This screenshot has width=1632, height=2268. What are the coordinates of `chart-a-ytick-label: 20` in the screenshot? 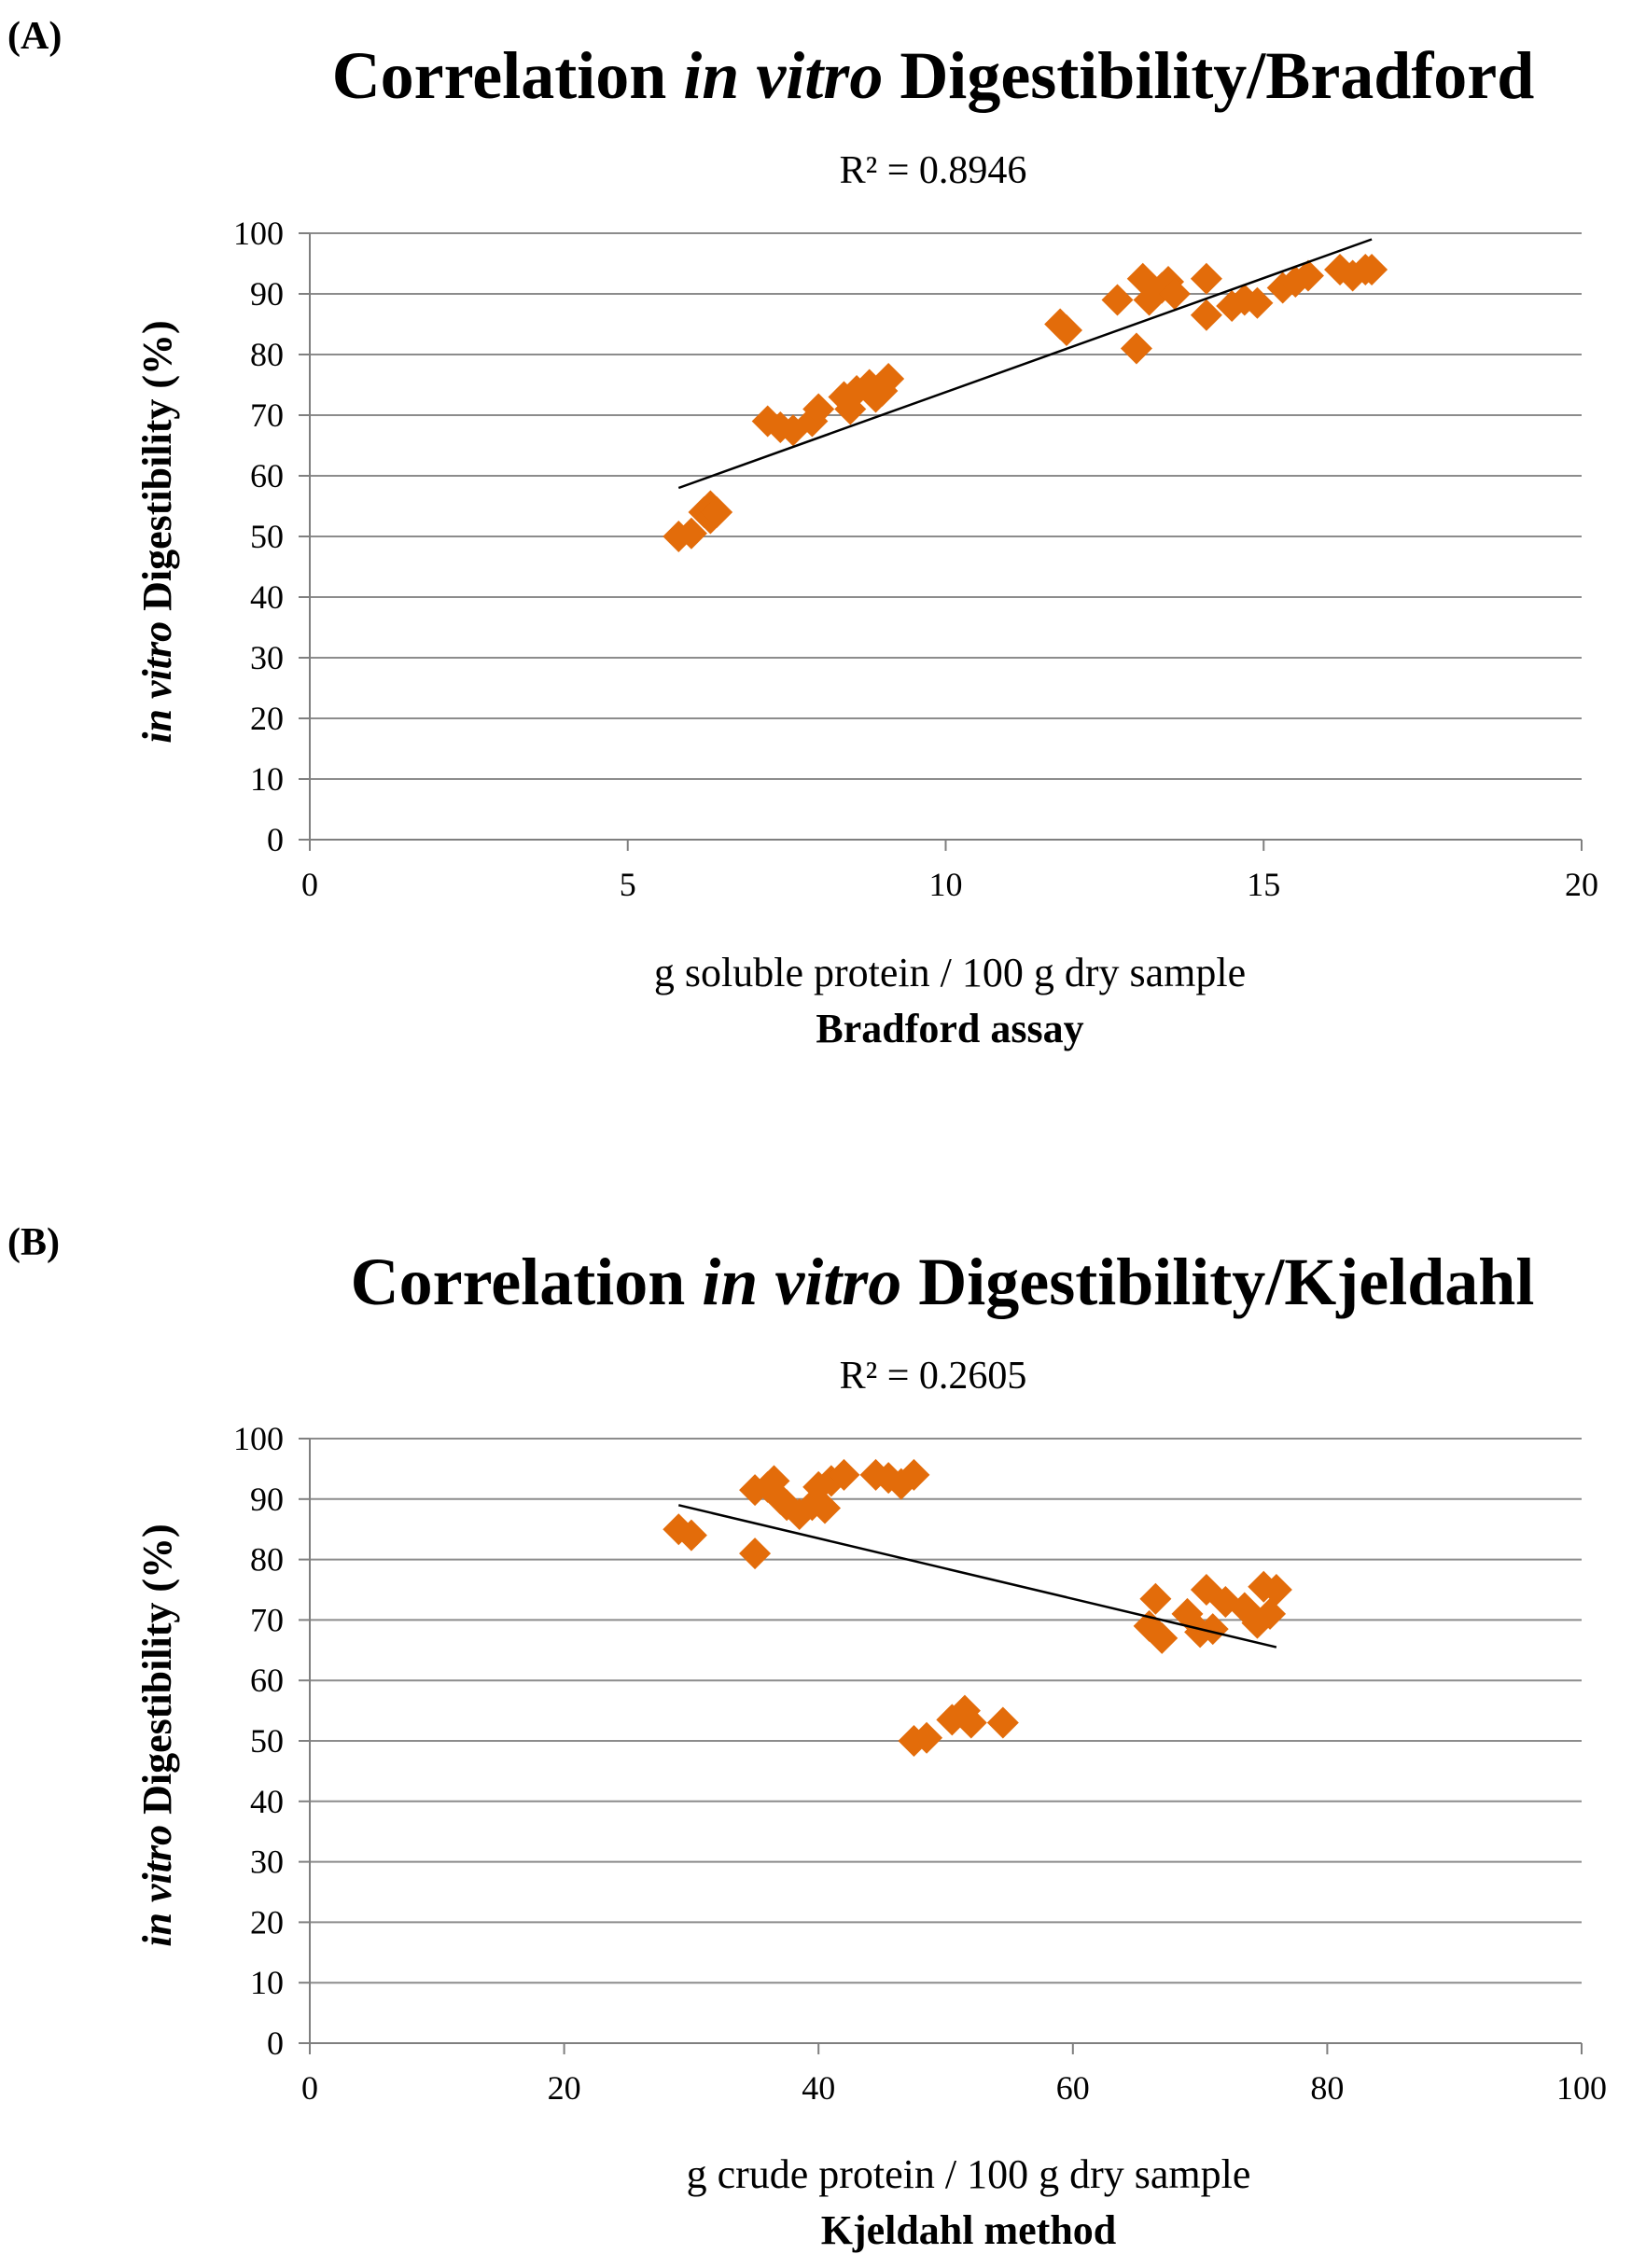 It's located at (267, 718).